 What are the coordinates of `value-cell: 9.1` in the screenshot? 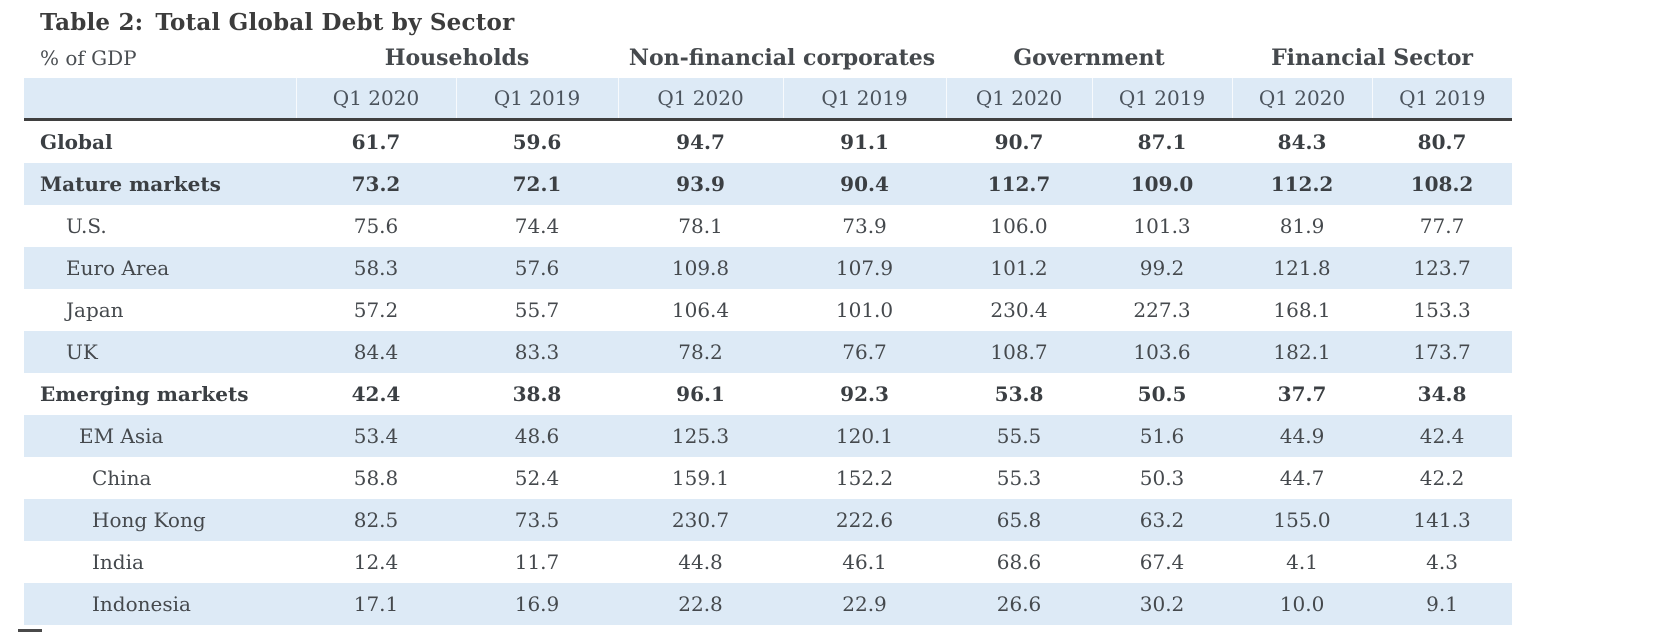 It's located at (1442, 604).